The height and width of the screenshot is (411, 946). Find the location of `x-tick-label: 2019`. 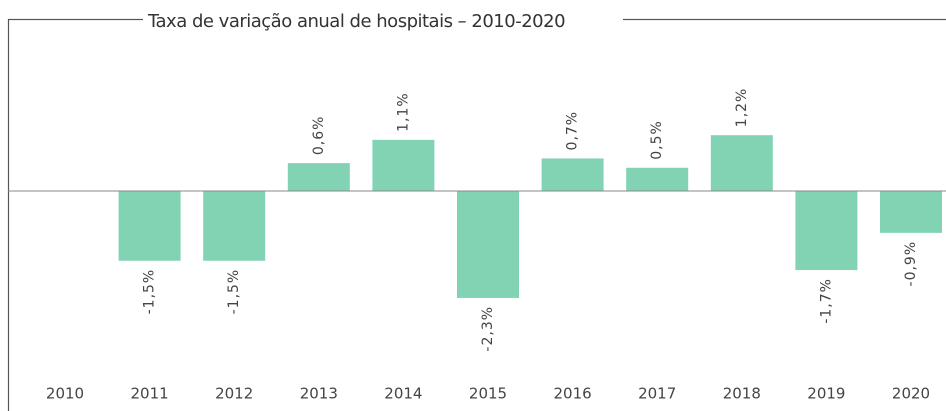

x-tick-label: 2019 is located at coordinates (826, 394).